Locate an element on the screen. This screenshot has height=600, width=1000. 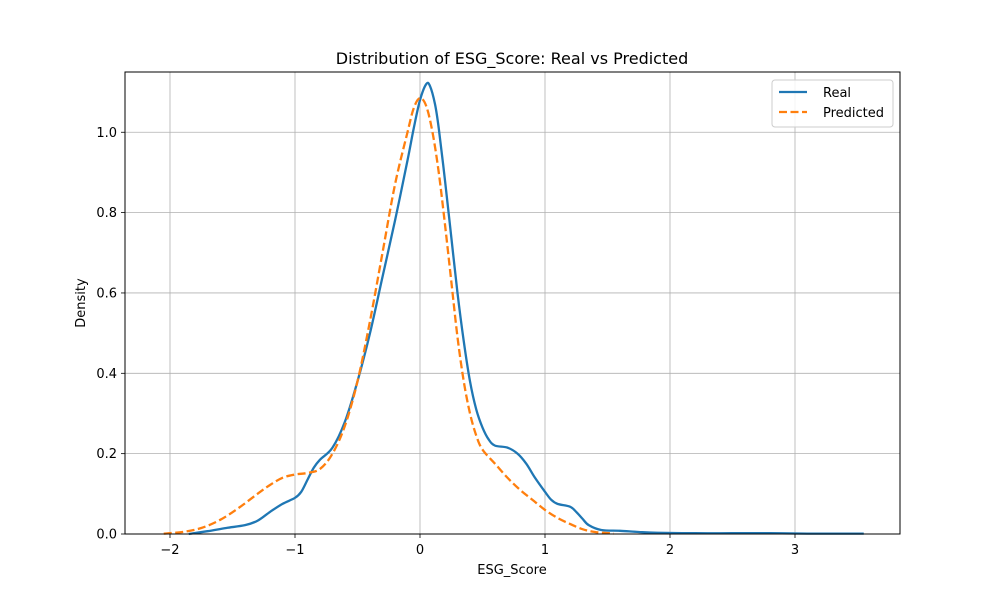
x-tick-label: 2 is located at coordinates (670, 550).